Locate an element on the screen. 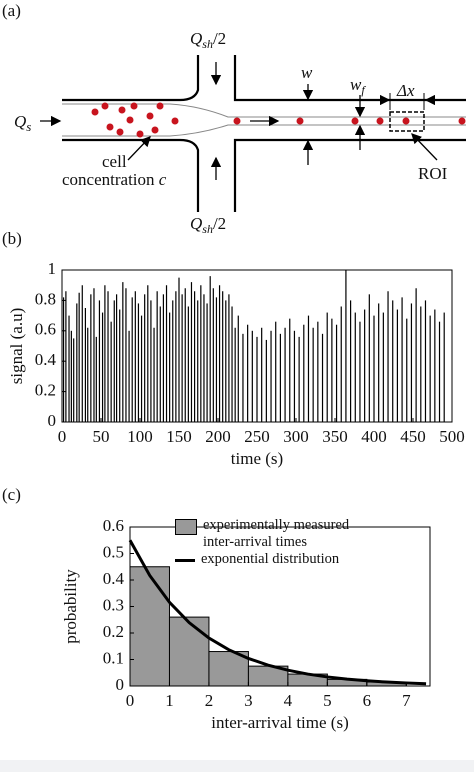  x-tick-label: 5 is located at coordinates (327, 700).